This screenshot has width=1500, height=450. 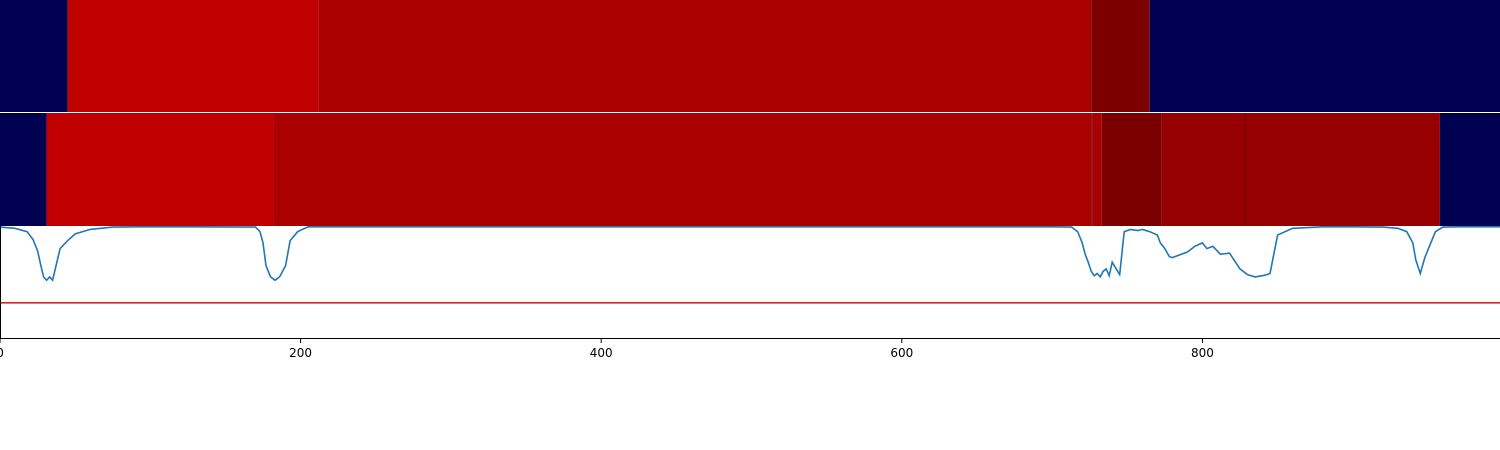 What do you see at coordinates (300, 353) in the screenshot?
I see `x-tick-label-200: 200` at bounding box center [300, 353].